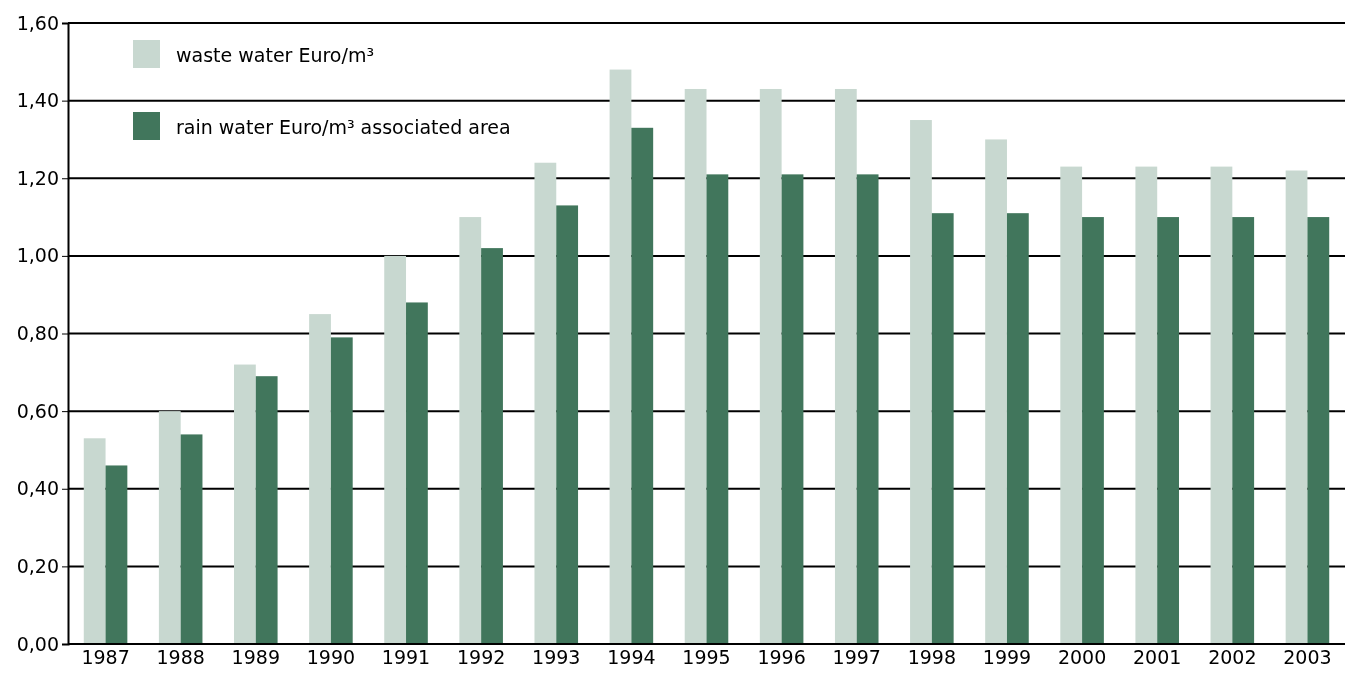  Describe the element at coordinates (331, 657) in the screenshot. I see `x-tick-label: 1990` at that location.